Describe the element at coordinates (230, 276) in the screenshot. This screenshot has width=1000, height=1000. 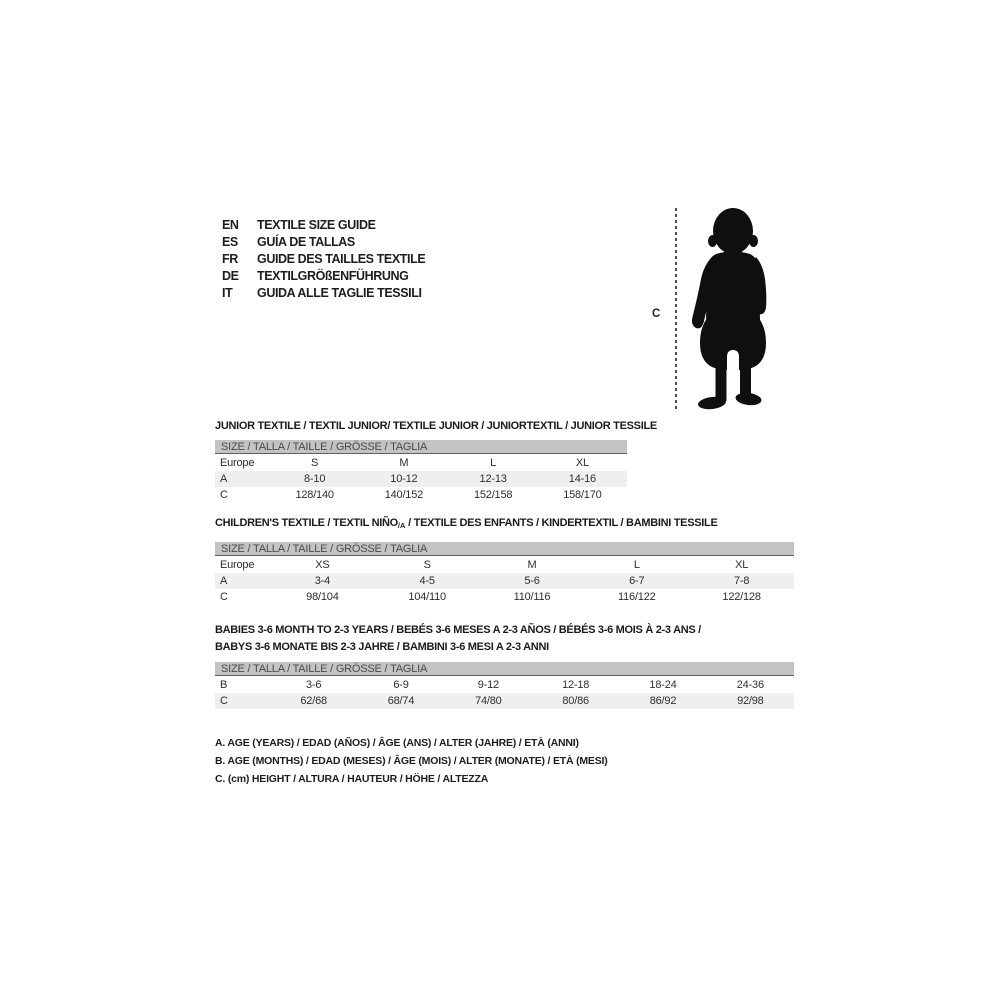
I see `language-code: DE` at that location.